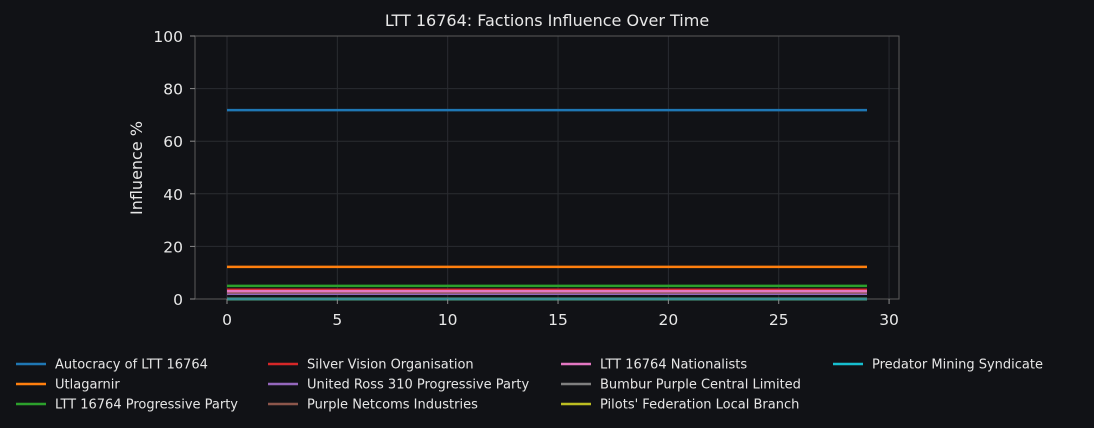  I want to click on y-tick-label: 80, so click(173, 90).